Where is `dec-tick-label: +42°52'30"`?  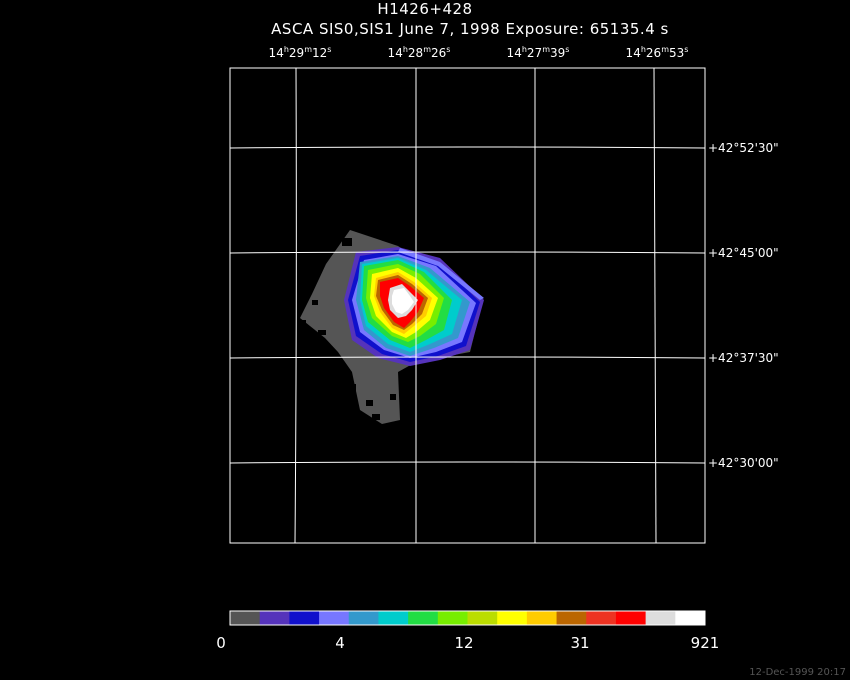
dec-tick-label: +42°52'30" is located at coordinates (743, 148).